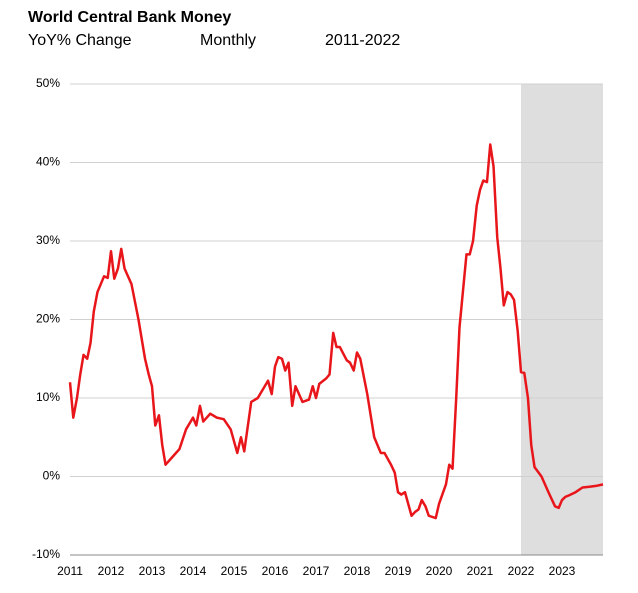 The height and width of the screenshot is (593, 638). Describe the element at coordinates (52, 476) in the screenshot. I see `y-tick-label: 0%` at that location.